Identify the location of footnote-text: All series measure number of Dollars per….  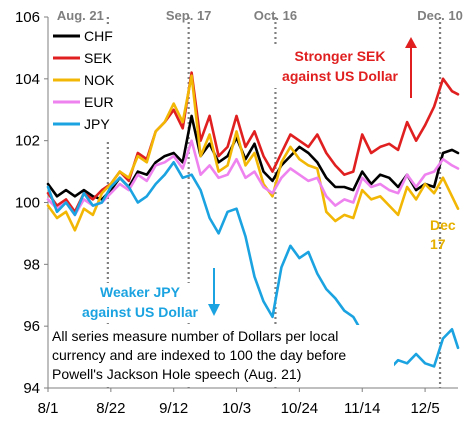
(195, 336).